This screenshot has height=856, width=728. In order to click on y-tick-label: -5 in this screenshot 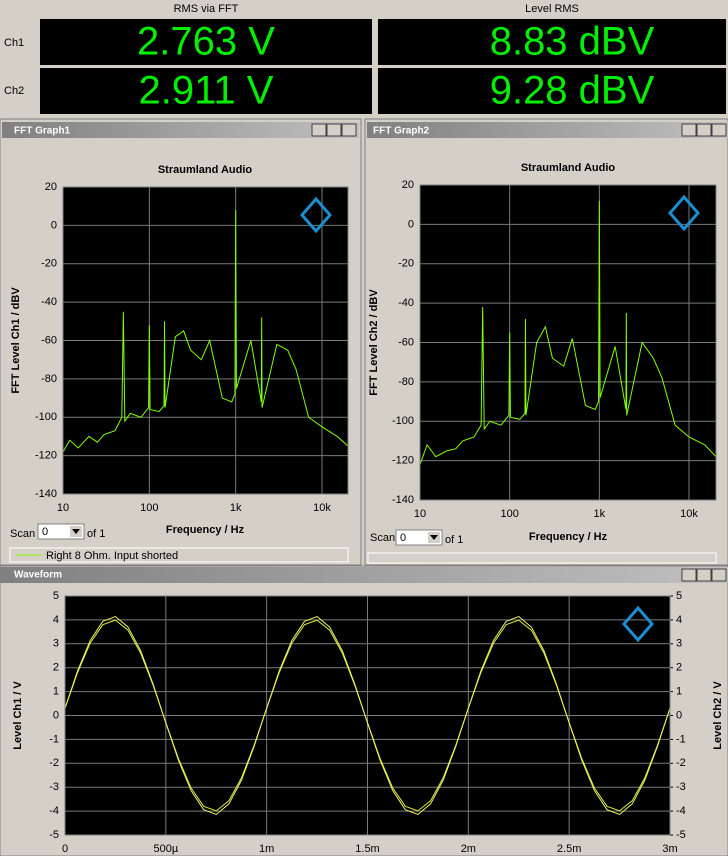, I will do `click(54, 835)`.